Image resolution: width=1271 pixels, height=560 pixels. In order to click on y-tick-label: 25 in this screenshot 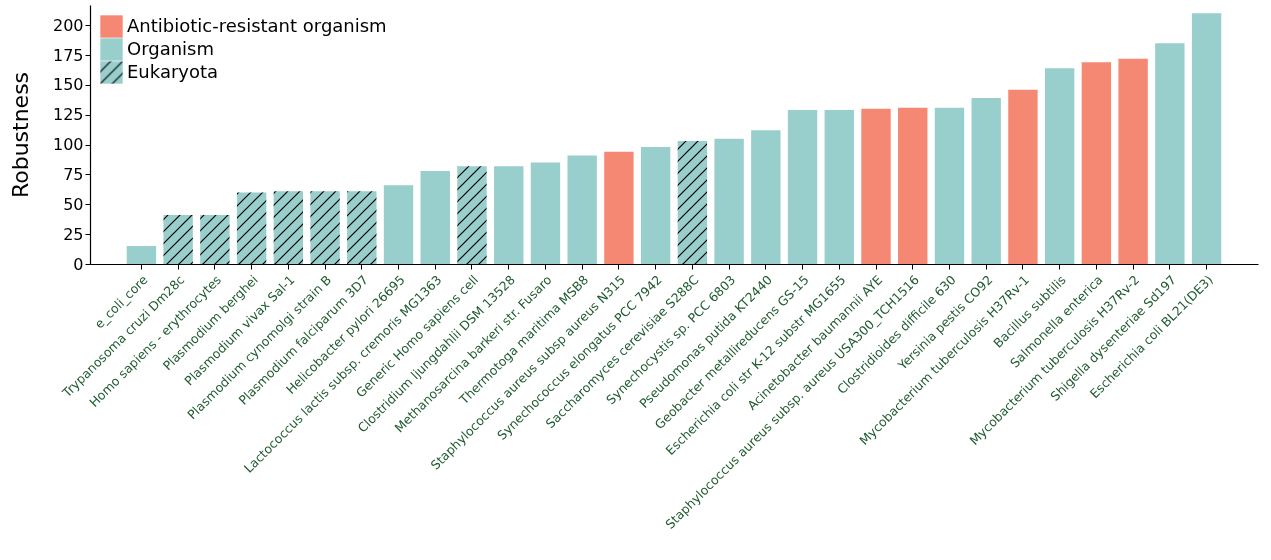, I will do `click(73, 234)`.